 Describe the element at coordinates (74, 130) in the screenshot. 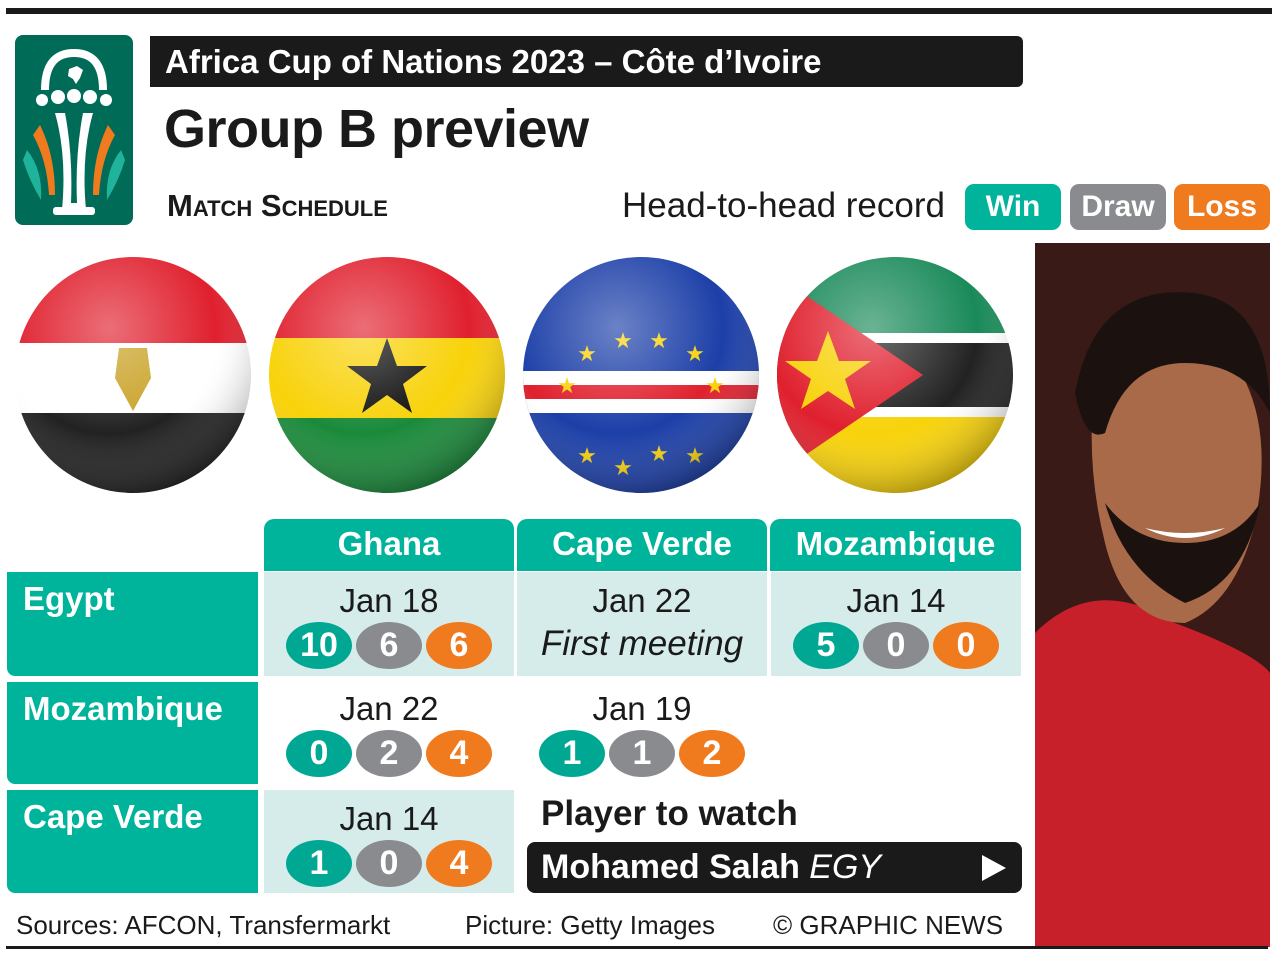

I see `afcon-logo` at that location.